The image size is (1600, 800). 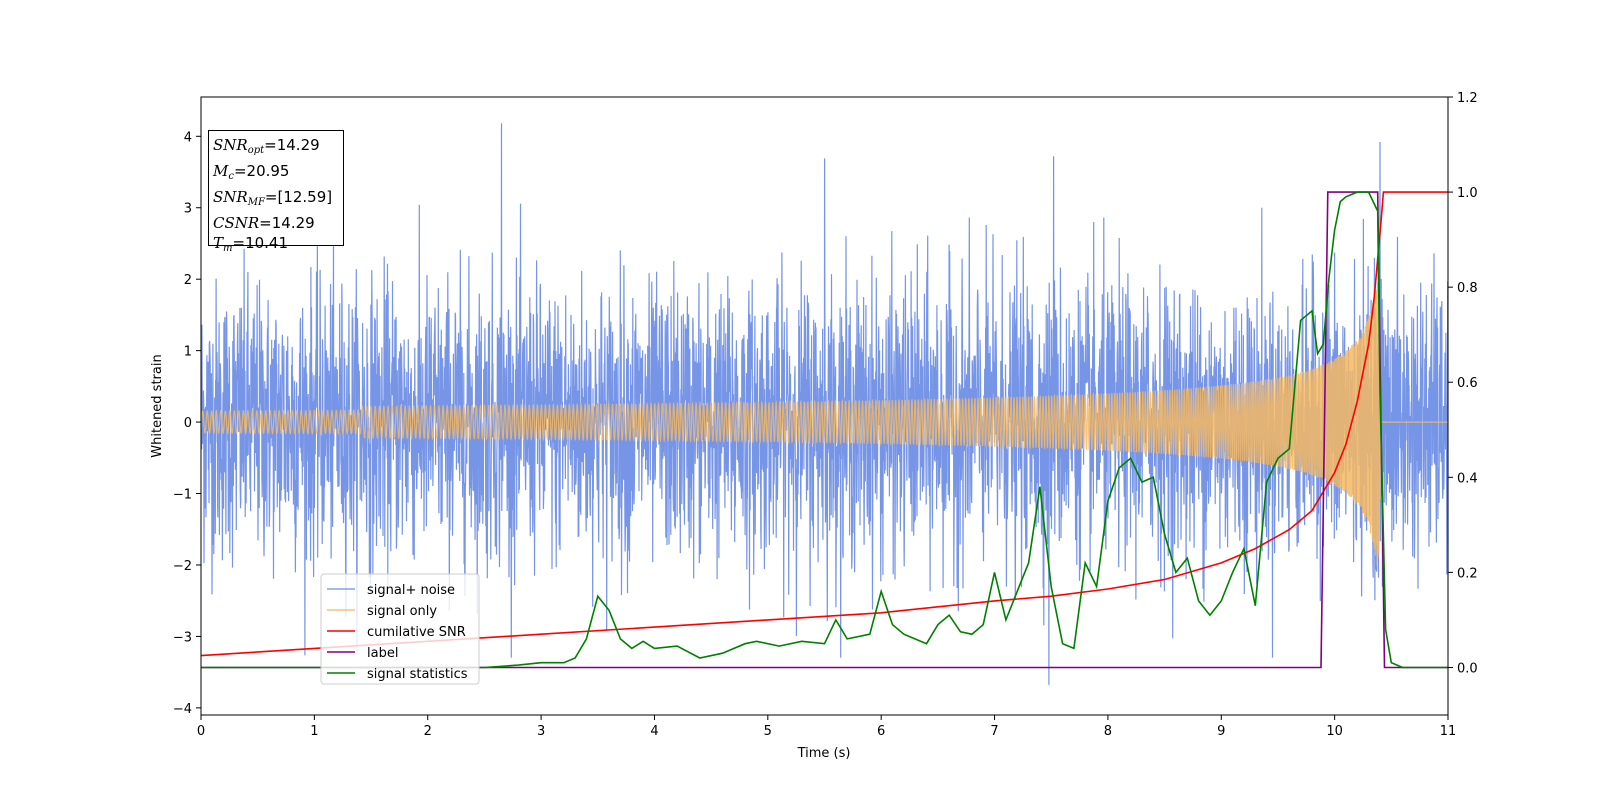 What do you see at coordinates (881, 731) in the screenshot?
I see `x-tick-label: 6` at bounding box center [881, 731].